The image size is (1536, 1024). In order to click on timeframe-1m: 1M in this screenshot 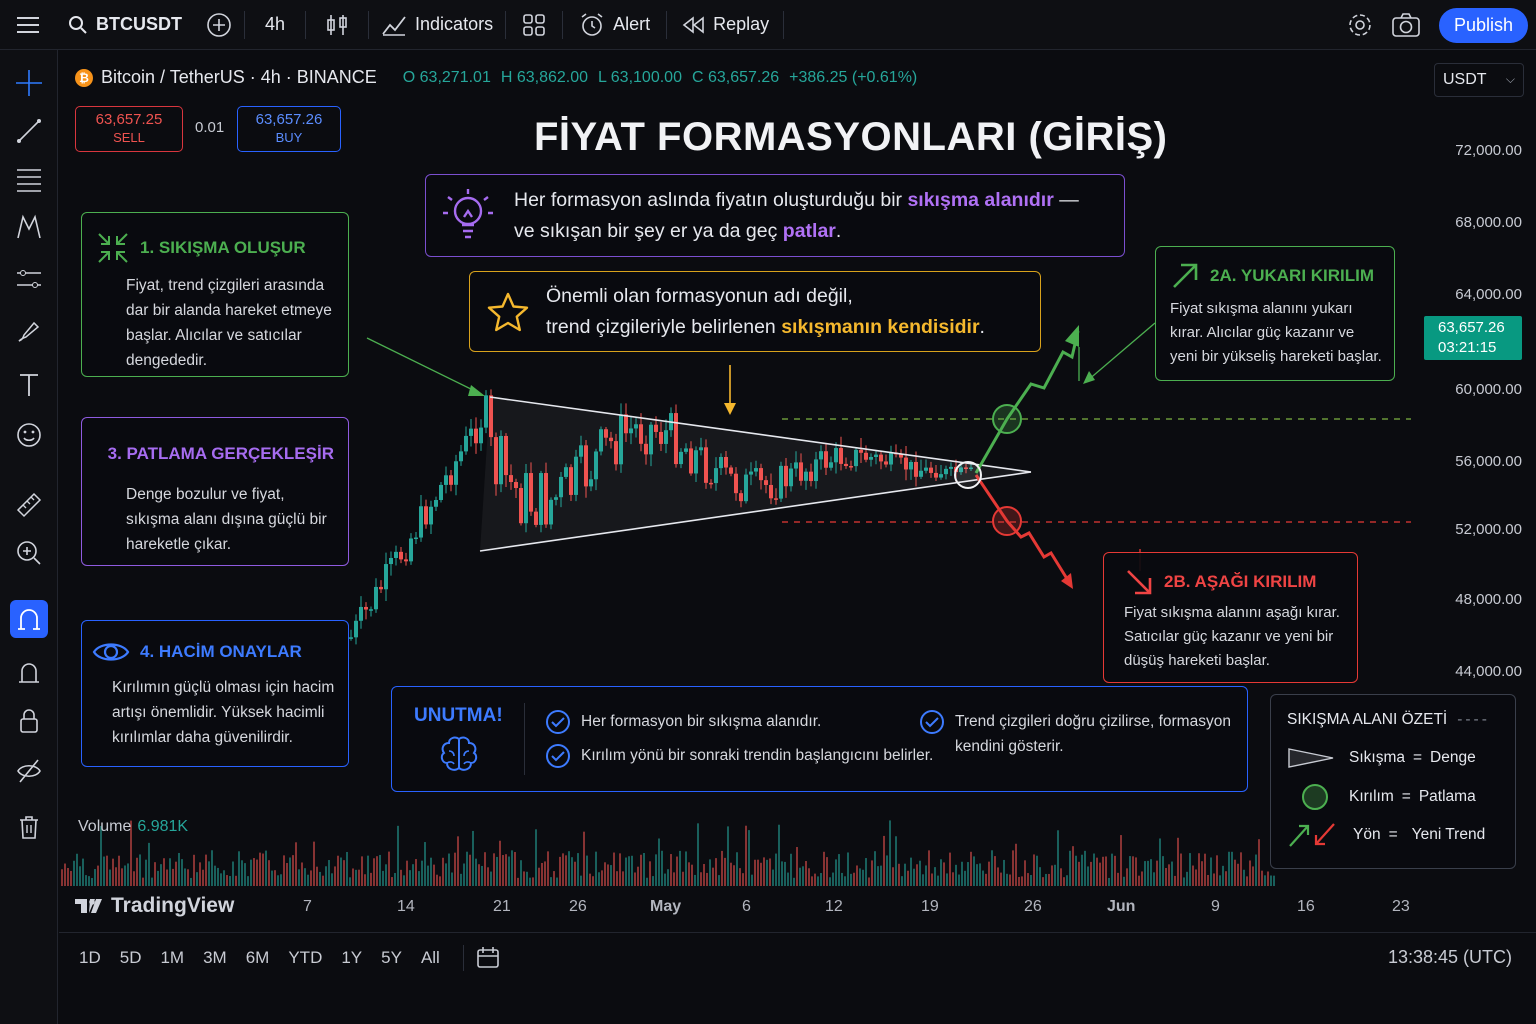, I will do `click(172, 957)`.